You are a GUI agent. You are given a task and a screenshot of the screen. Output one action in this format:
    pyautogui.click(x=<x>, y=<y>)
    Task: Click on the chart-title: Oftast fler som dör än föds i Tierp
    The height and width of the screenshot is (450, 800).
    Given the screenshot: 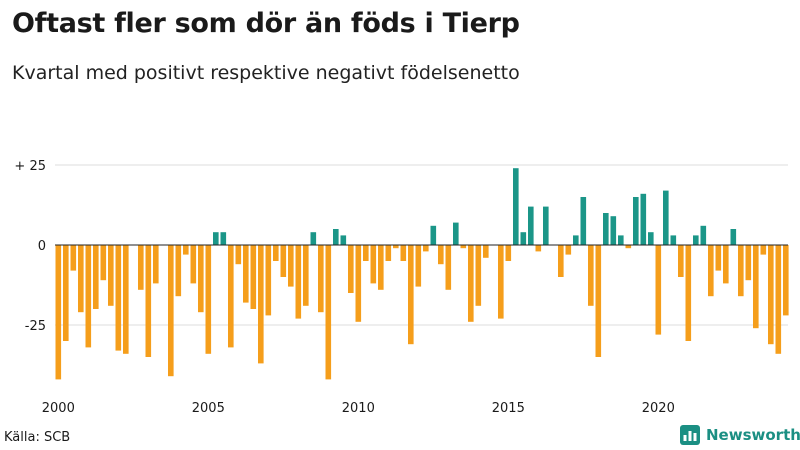 What is the action you would take?
    pyautogui.click(x=266, y=23)
    